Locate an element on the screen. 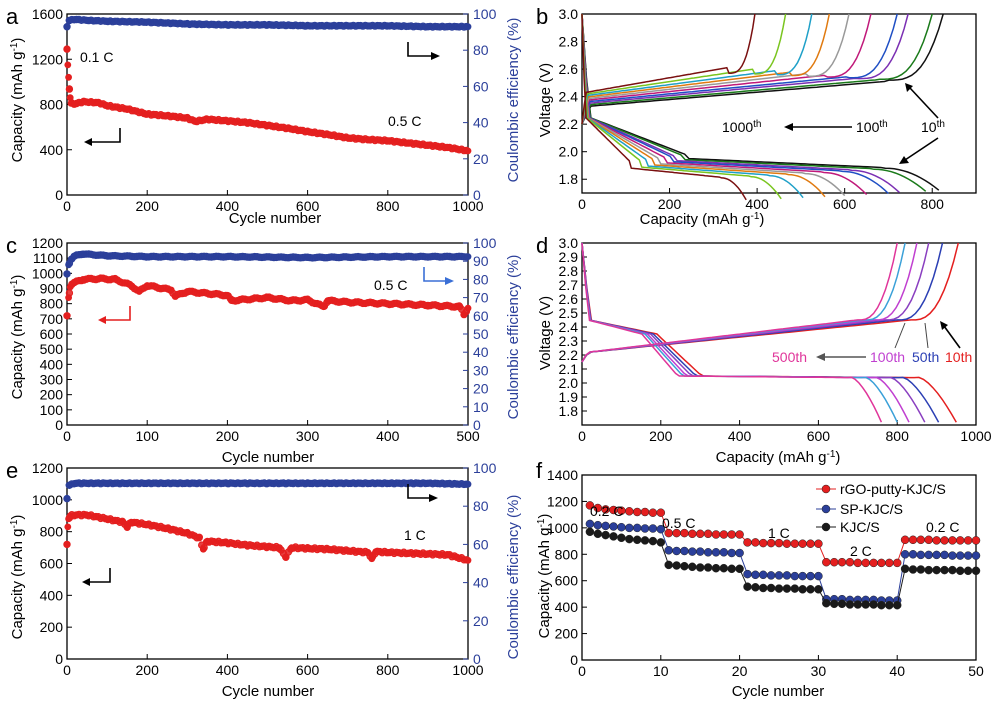  panel-e-capacity-axis-arrow-line is located at coordinates (99, 575).